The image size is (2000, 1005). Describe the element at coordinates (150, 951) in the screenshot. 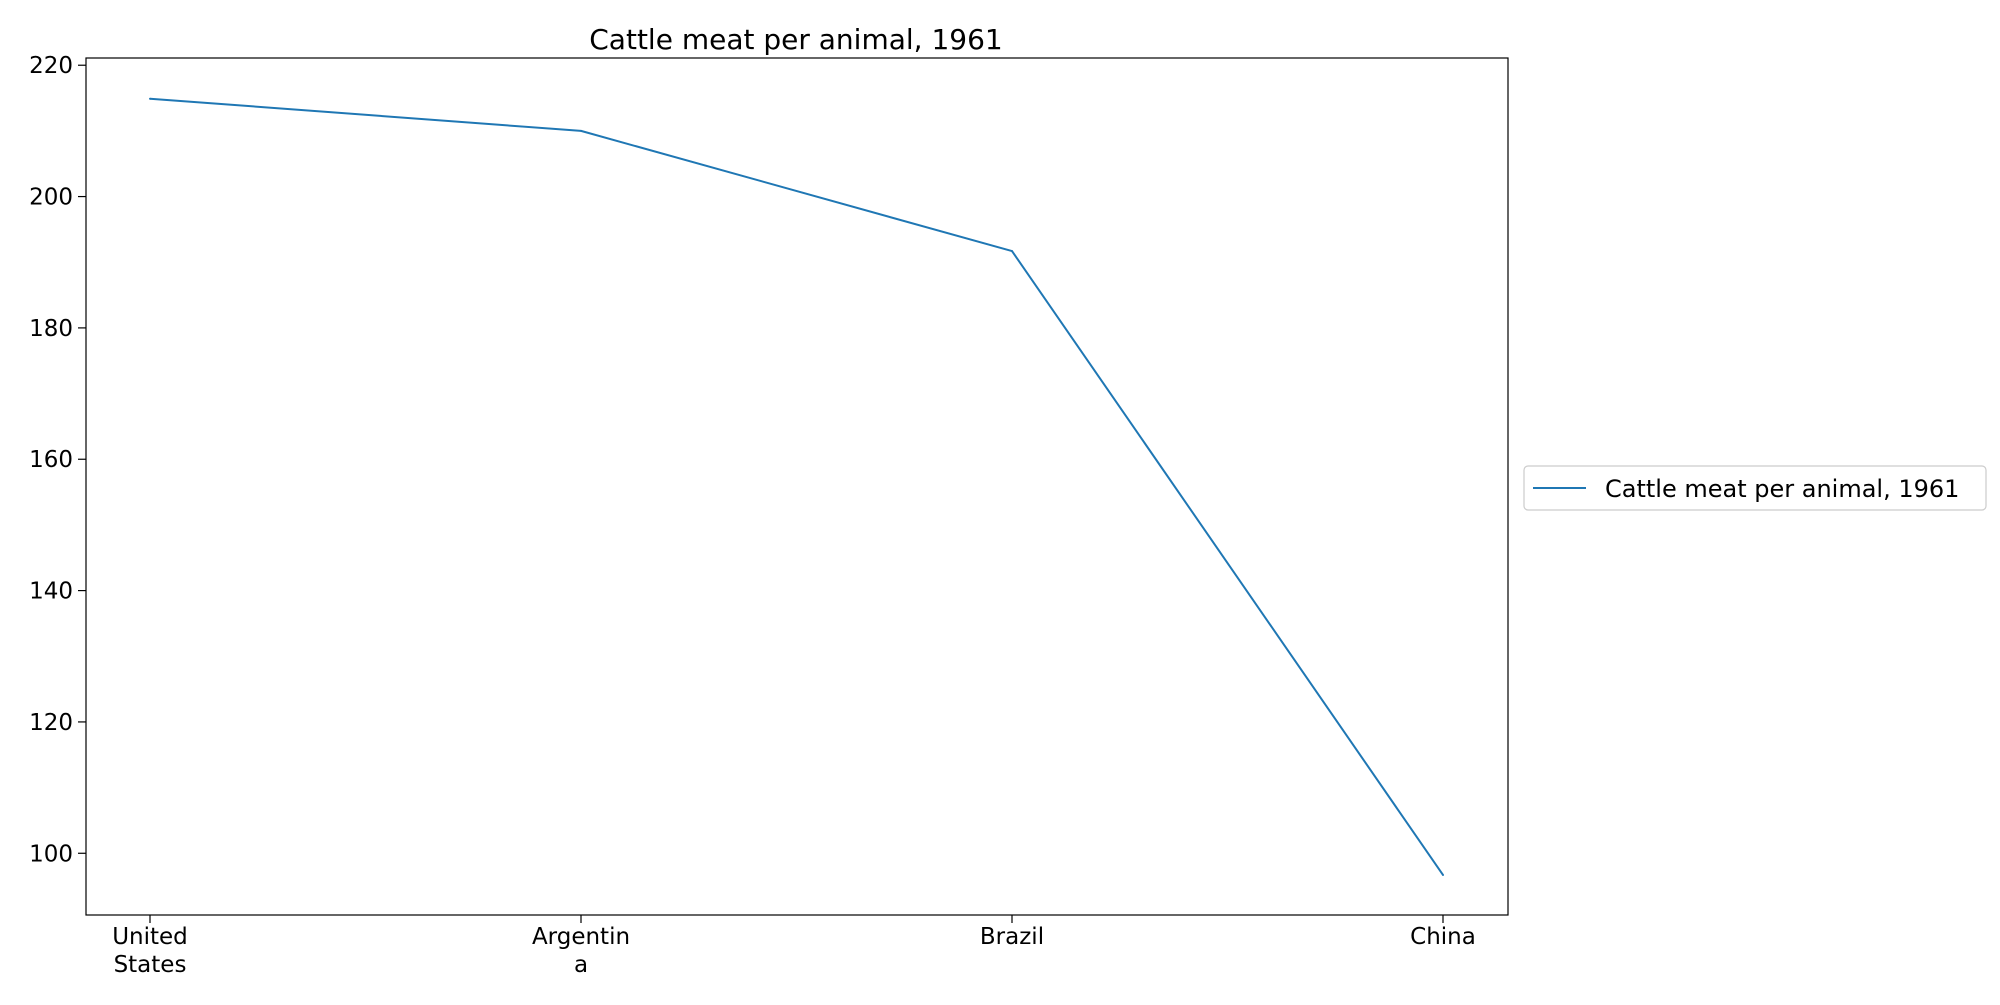

I see `x-tick-label: United States` at that location.